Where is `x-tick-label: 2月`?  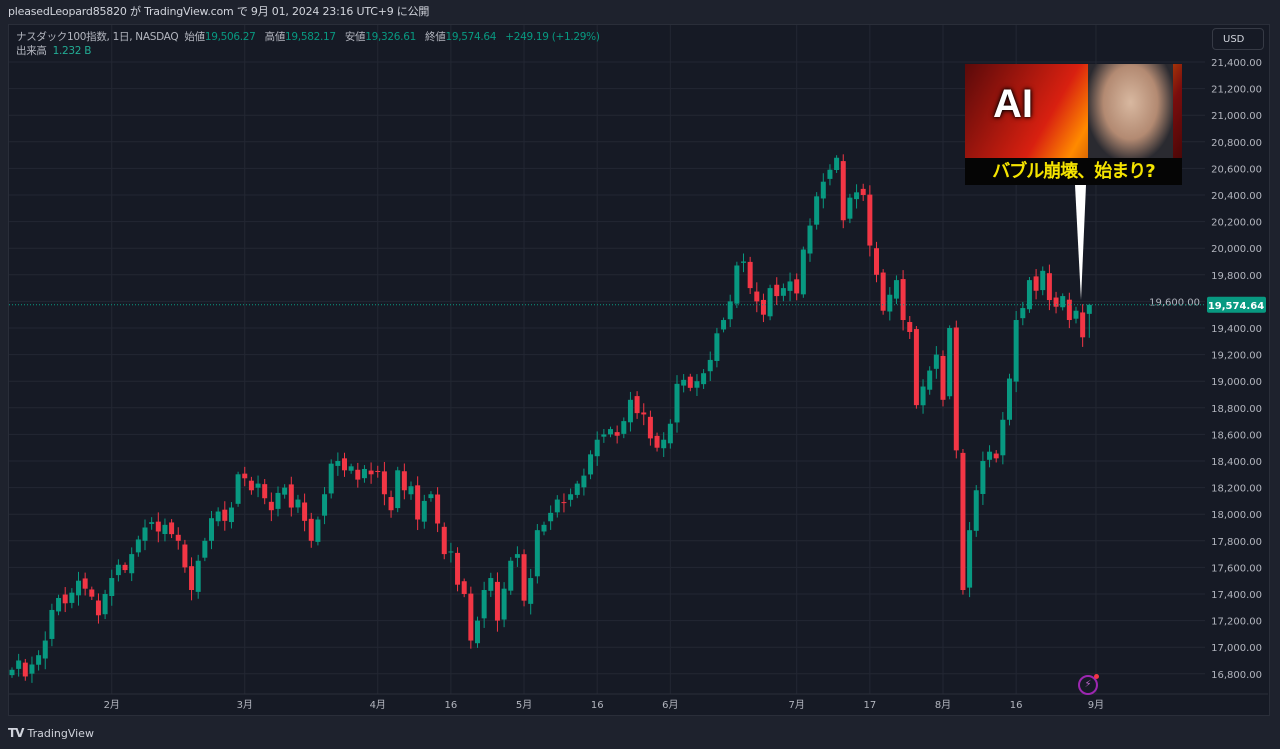
x-tick-label: 2月 is located at coordinates (112, 705).